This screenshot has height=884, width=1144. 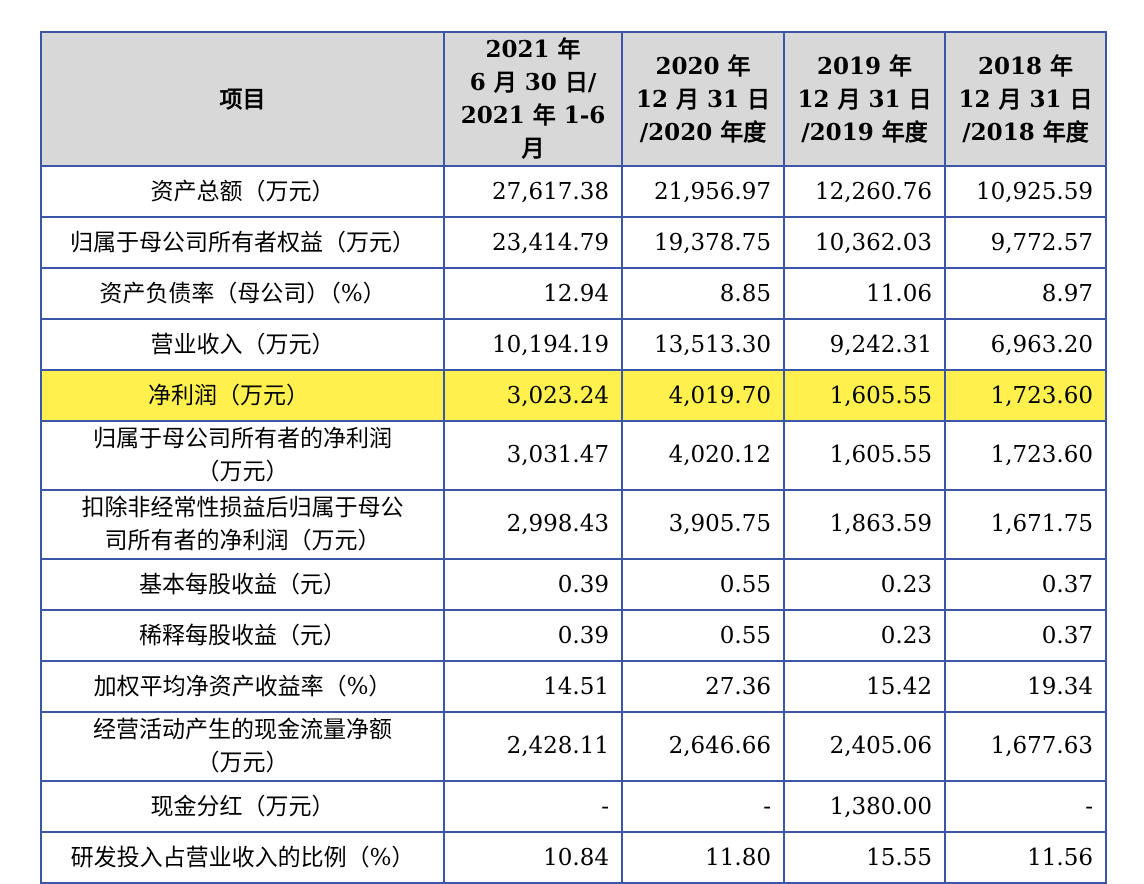 I want to click on cell-value: 13,513.30, so click(x=703, y=344).